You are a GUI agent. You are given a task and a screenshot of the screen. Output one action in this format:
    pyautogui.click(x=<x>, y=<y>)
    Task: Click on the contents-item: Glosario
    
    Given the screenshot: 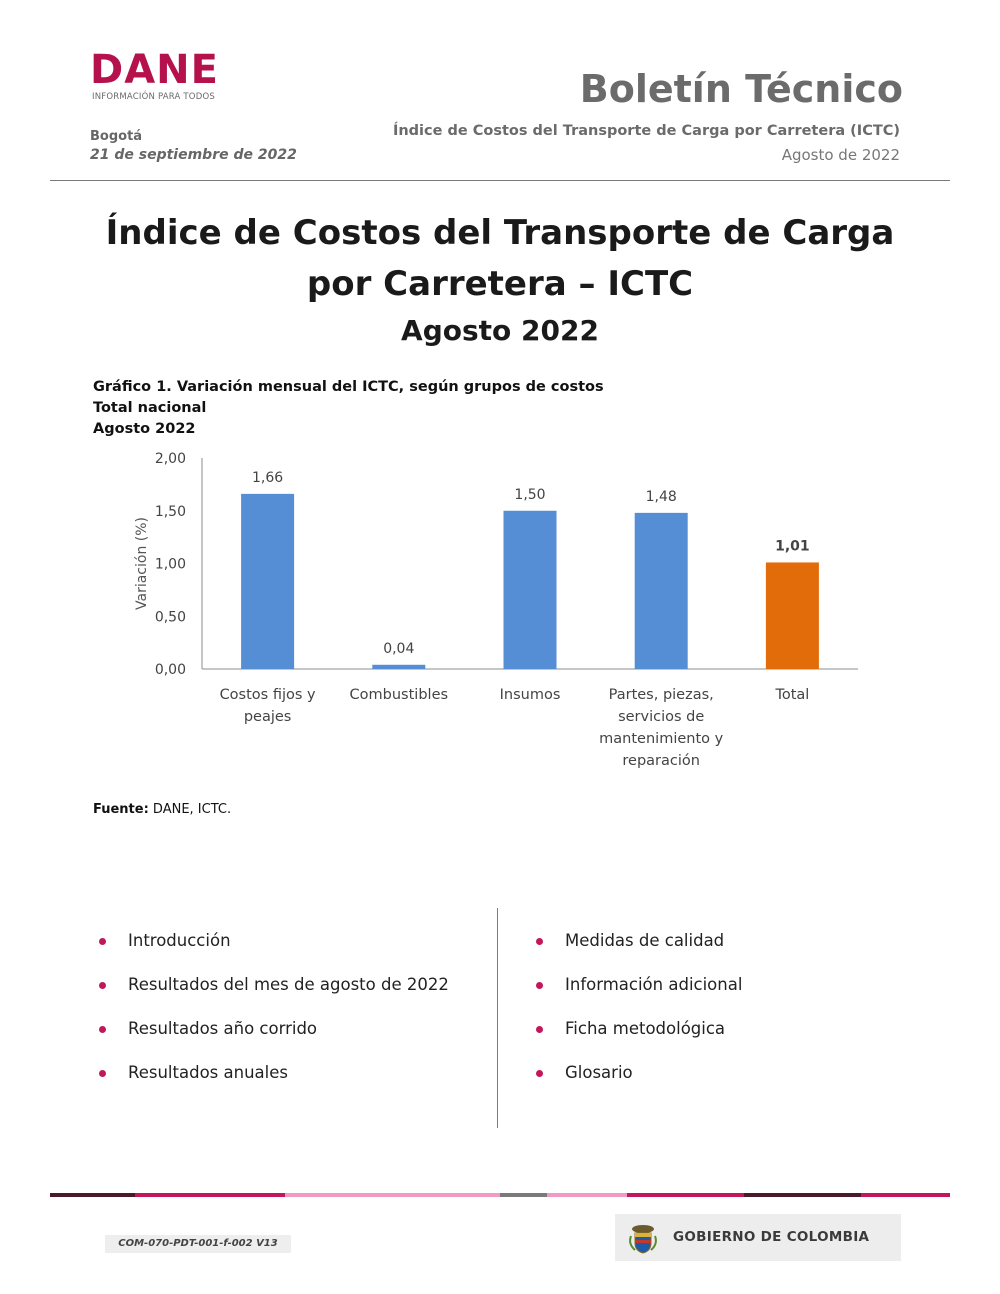 What is the action you would take?
    pyautogui.click(x=636, y=1082)
    